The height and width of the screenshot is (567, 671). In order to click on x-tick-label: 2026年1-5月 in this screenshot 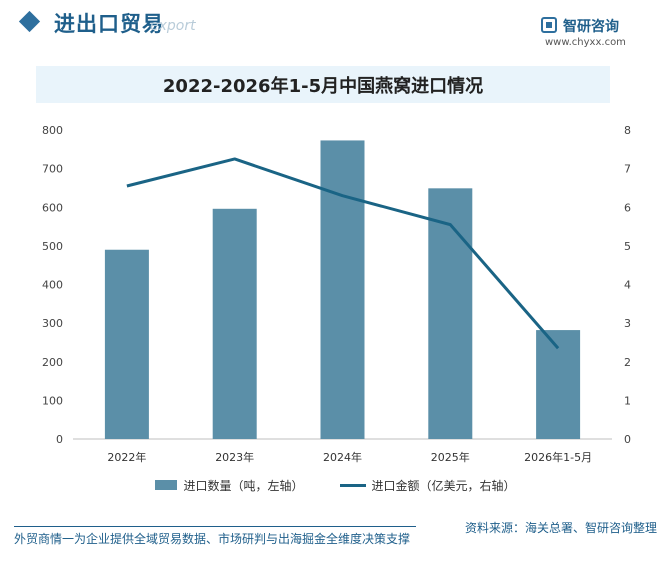, I will do `click(558, 457)`.